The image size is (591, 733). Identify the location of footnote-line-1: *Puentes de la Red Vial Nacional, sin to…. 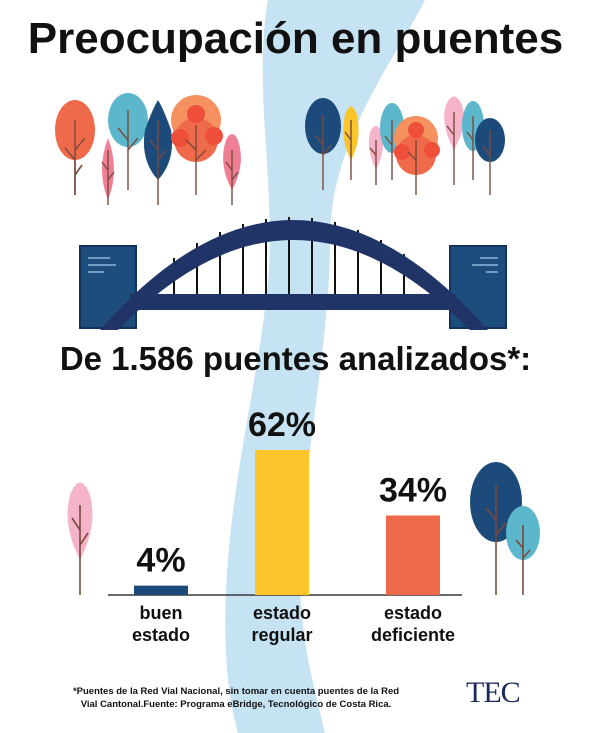
(236, 691).